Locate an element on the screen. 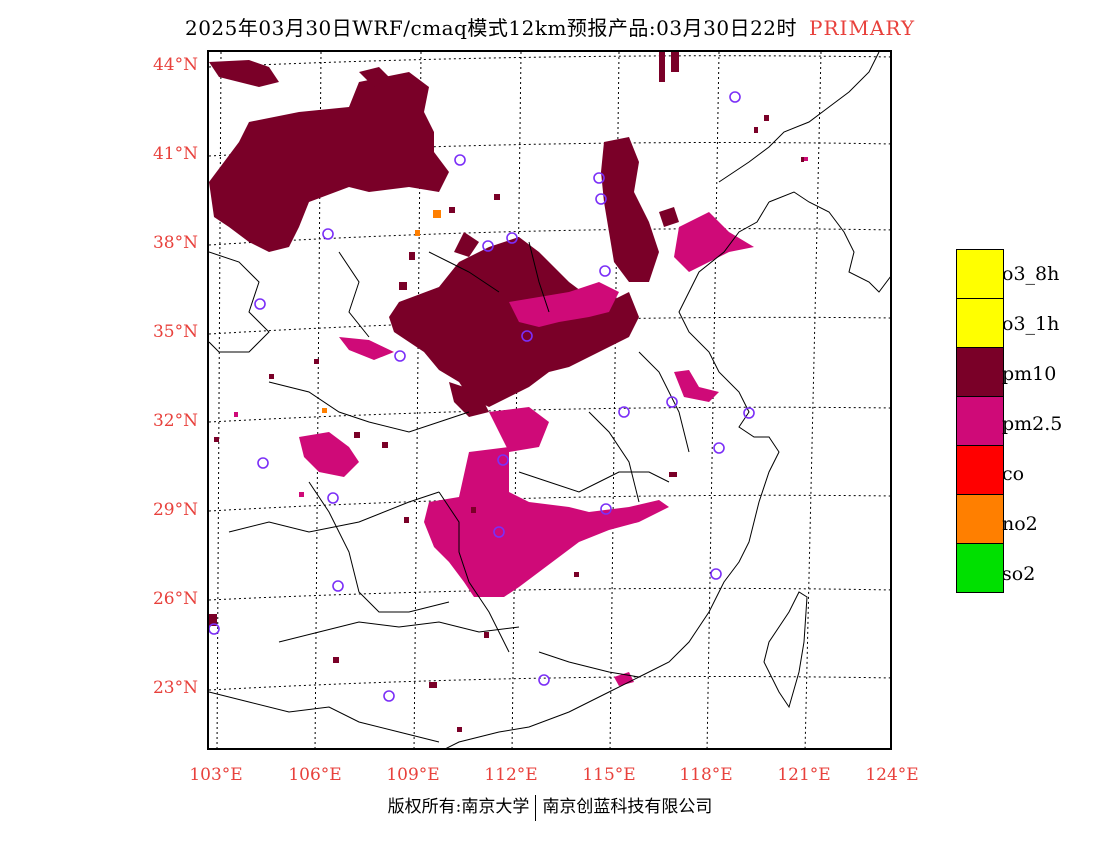 The image size is (1100, 850). y-tick-label: 38°N is located at coordinates (175, 243).